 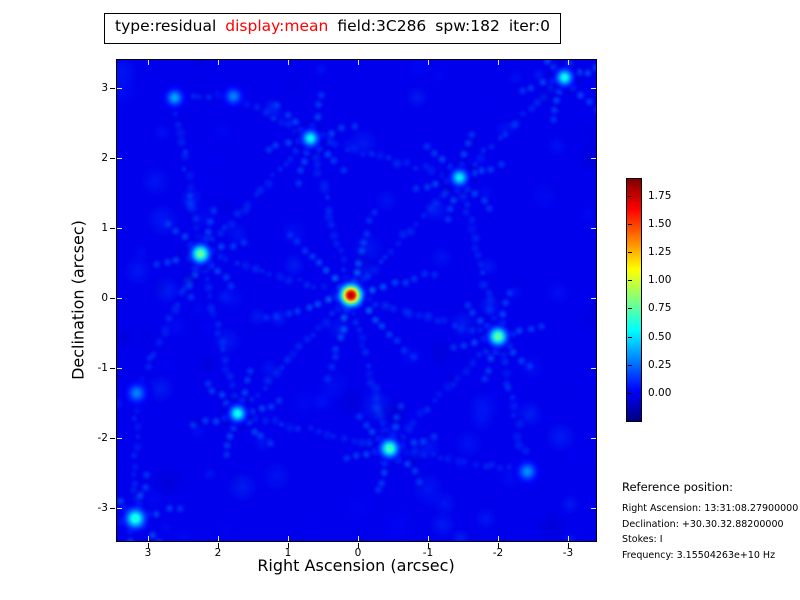 I want to click on x-tick-label: 2, so click(x=218, y=553).